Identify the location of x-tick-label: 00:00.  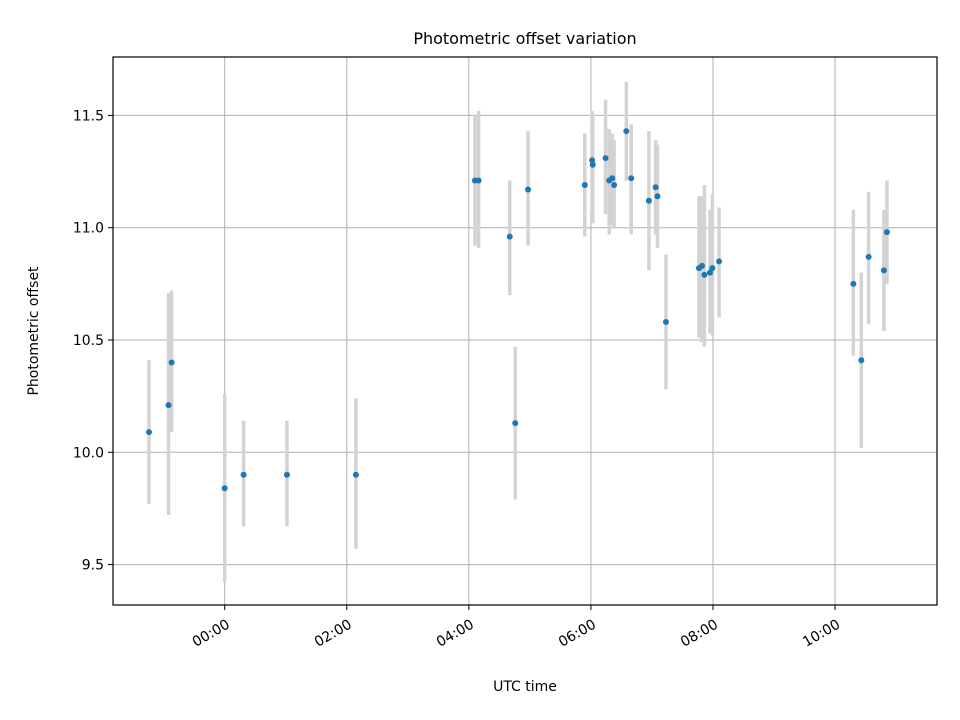
(211, 634).